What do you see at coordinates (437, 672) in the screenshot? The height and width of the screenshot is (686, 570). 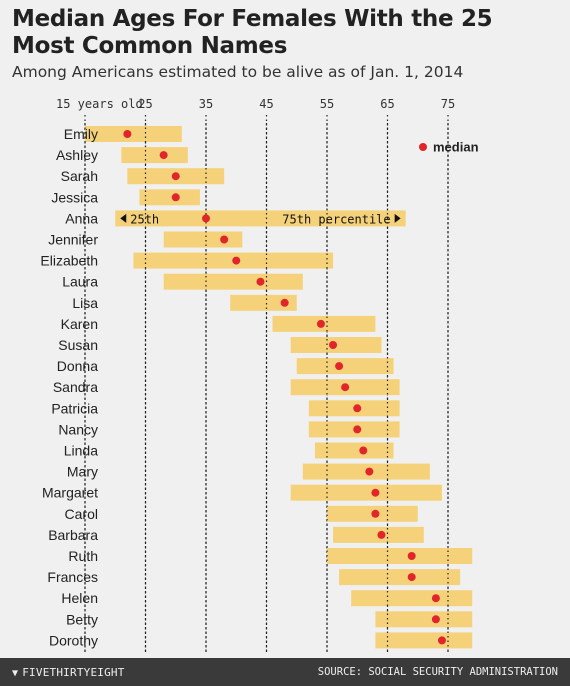 I see `source-note: SOURCE: SOCIAL SECURITY ADMINISTRATION` at bounding box center [437, 672].